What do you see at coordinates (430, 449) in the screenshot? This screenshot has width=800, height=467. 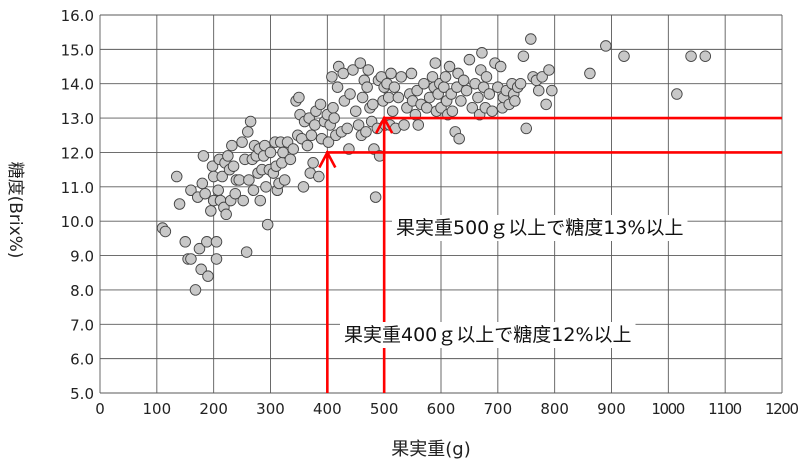 I see `x-axis-label: 果実重(g)` at bounding box center [430, 449].